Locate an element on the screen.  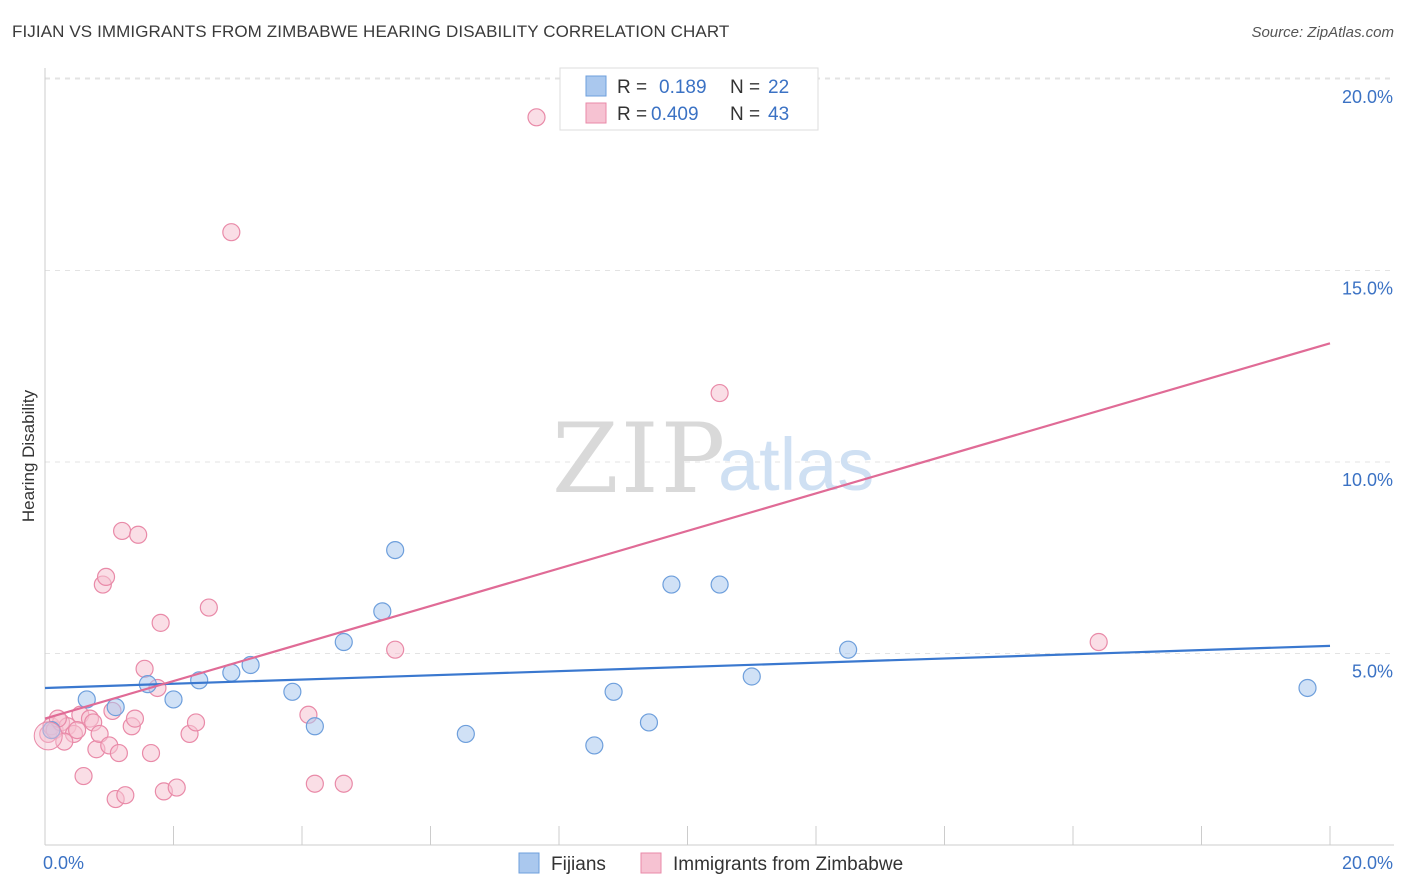
x-tick-label-min: 0.0% is located at coordinates (63, 863).